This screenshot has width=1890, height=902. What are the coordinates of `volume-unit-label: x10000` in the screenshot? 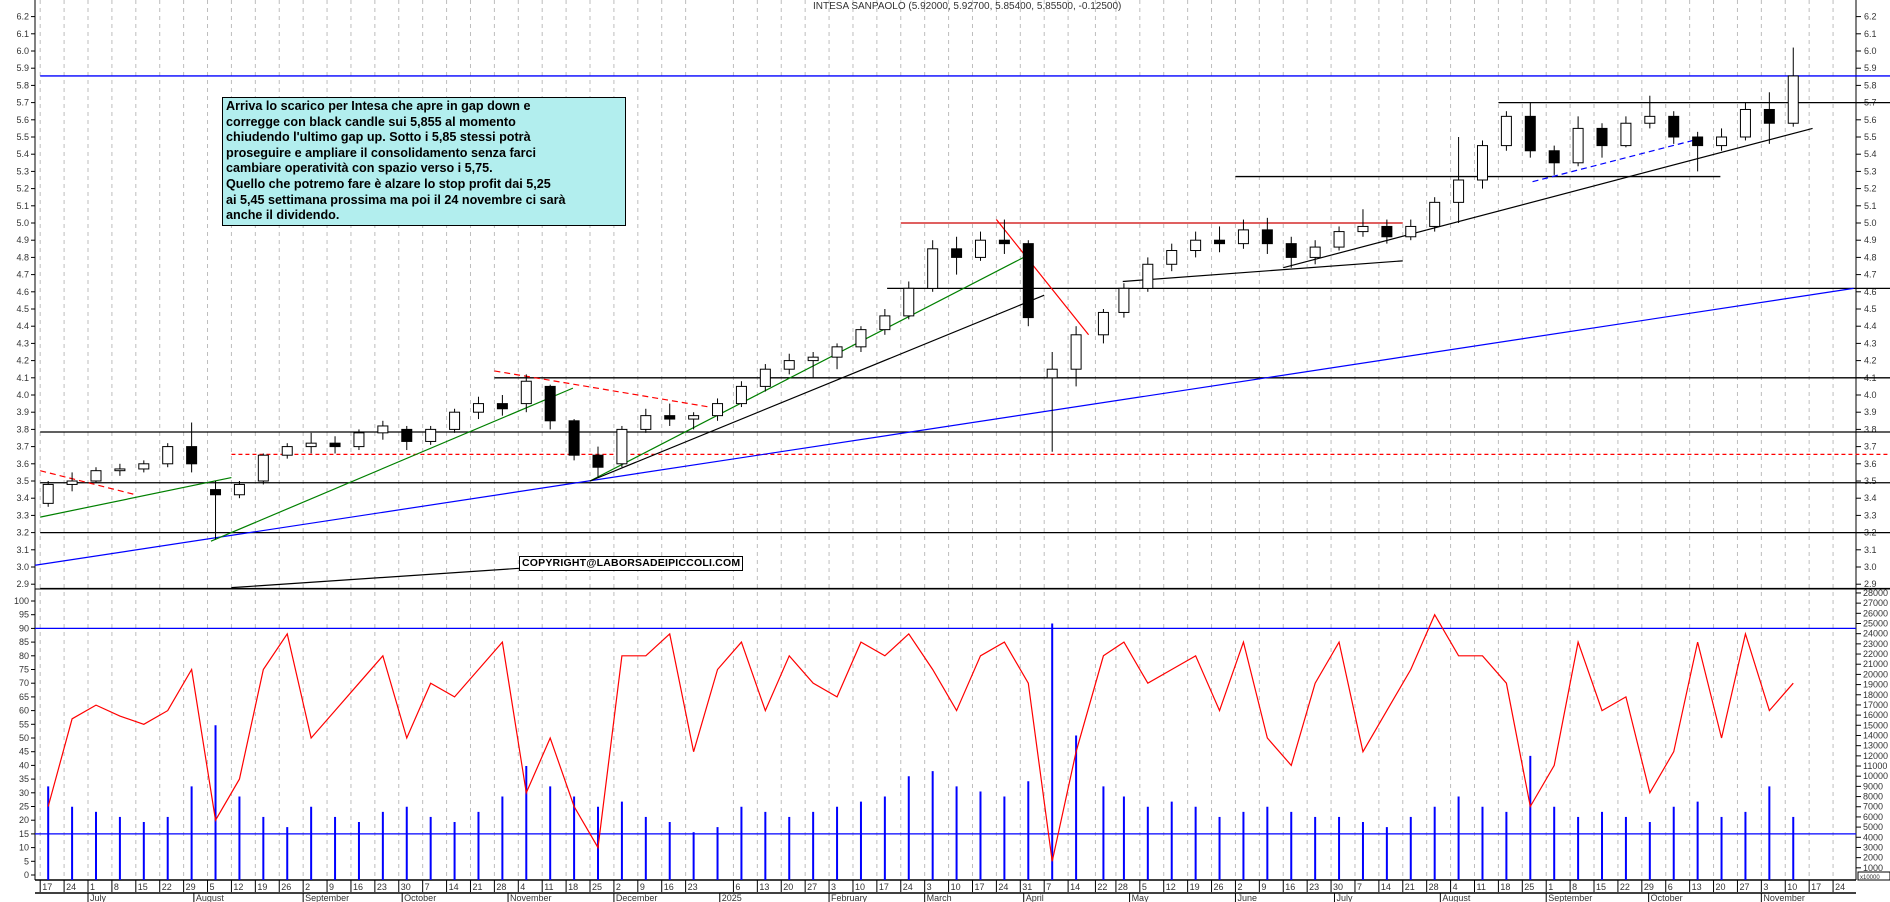 It's located at (1870, 878).